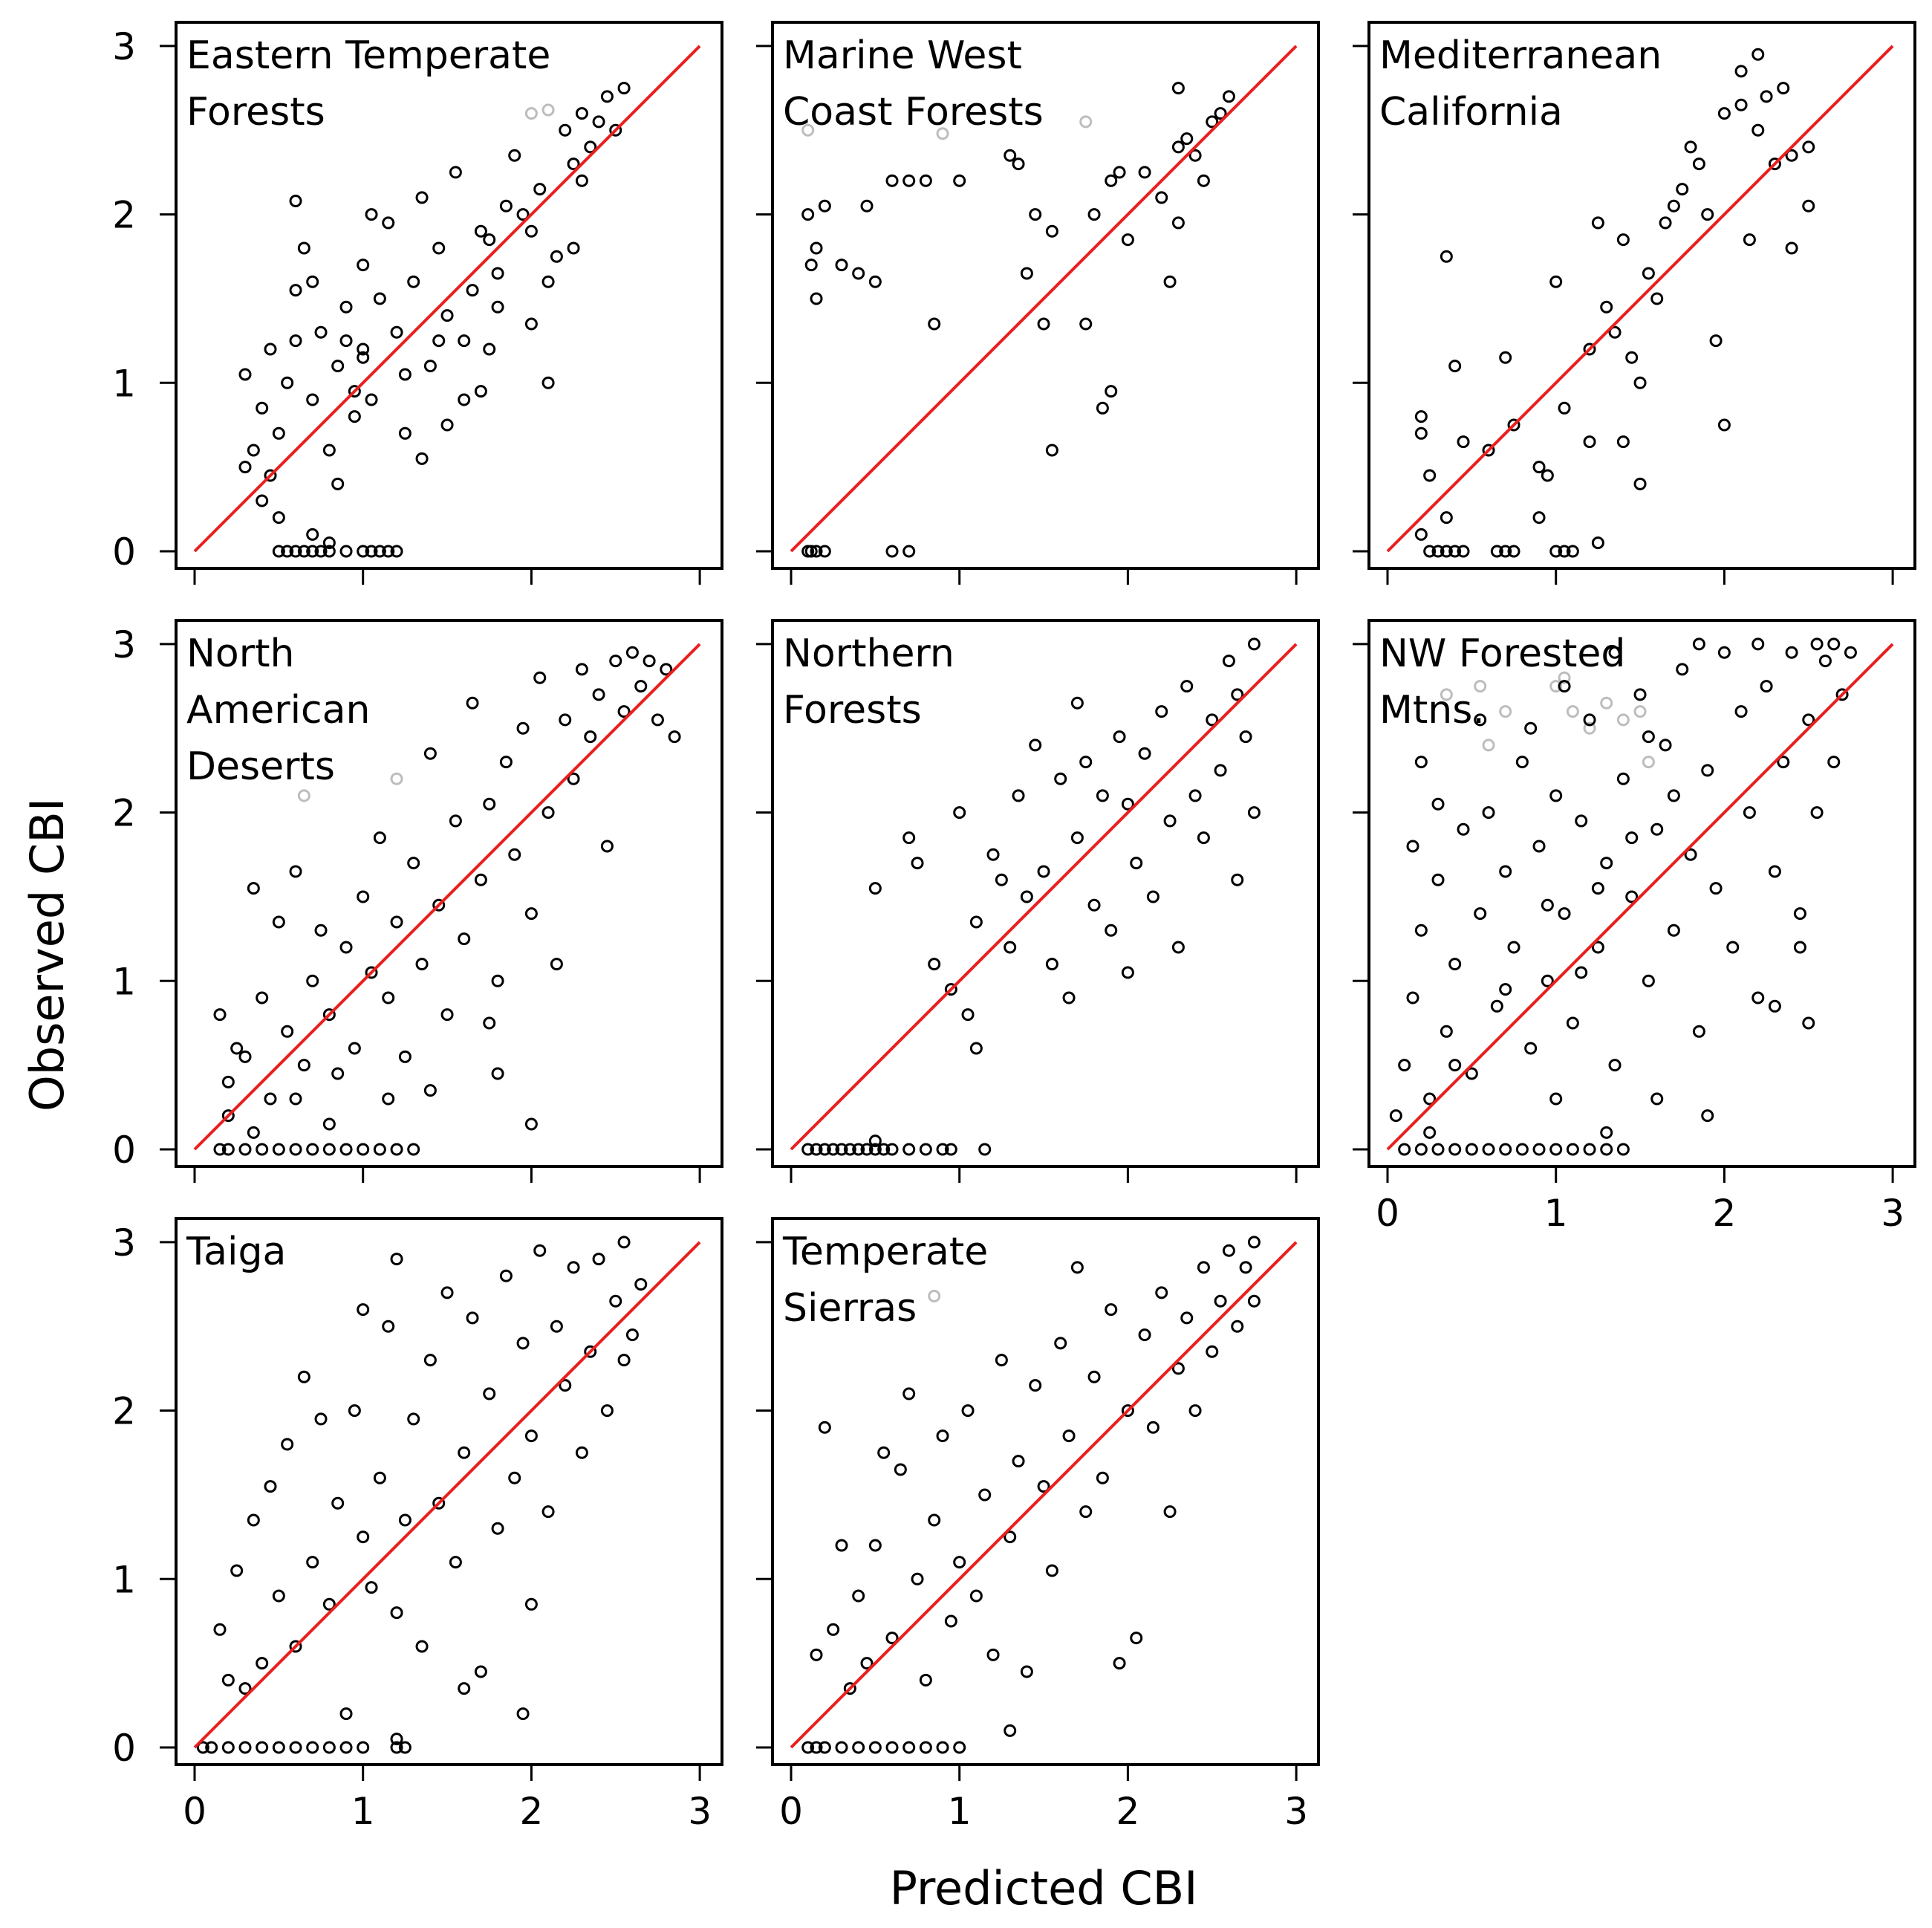 The image size is (1932, 1928). Describe the element at coordinates (960, 1812) in the screenshot. I see `x-tick-label: 1` at that location.